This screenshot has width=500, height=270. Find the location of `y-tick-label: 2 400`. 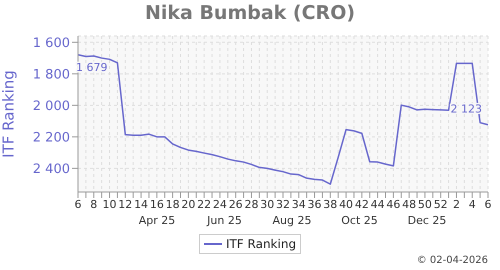

y-tick-label: 2 400 is located at coordinates (51, 169).